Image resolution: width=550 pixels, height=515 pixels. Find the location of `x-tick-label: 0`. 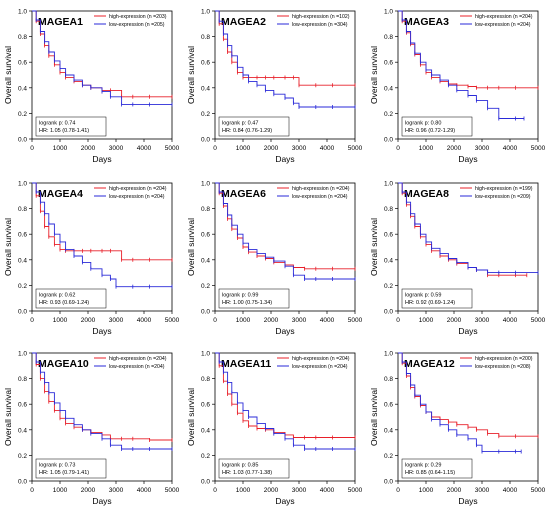

x-tick-label: 0 is located at coordinates (32, 320).